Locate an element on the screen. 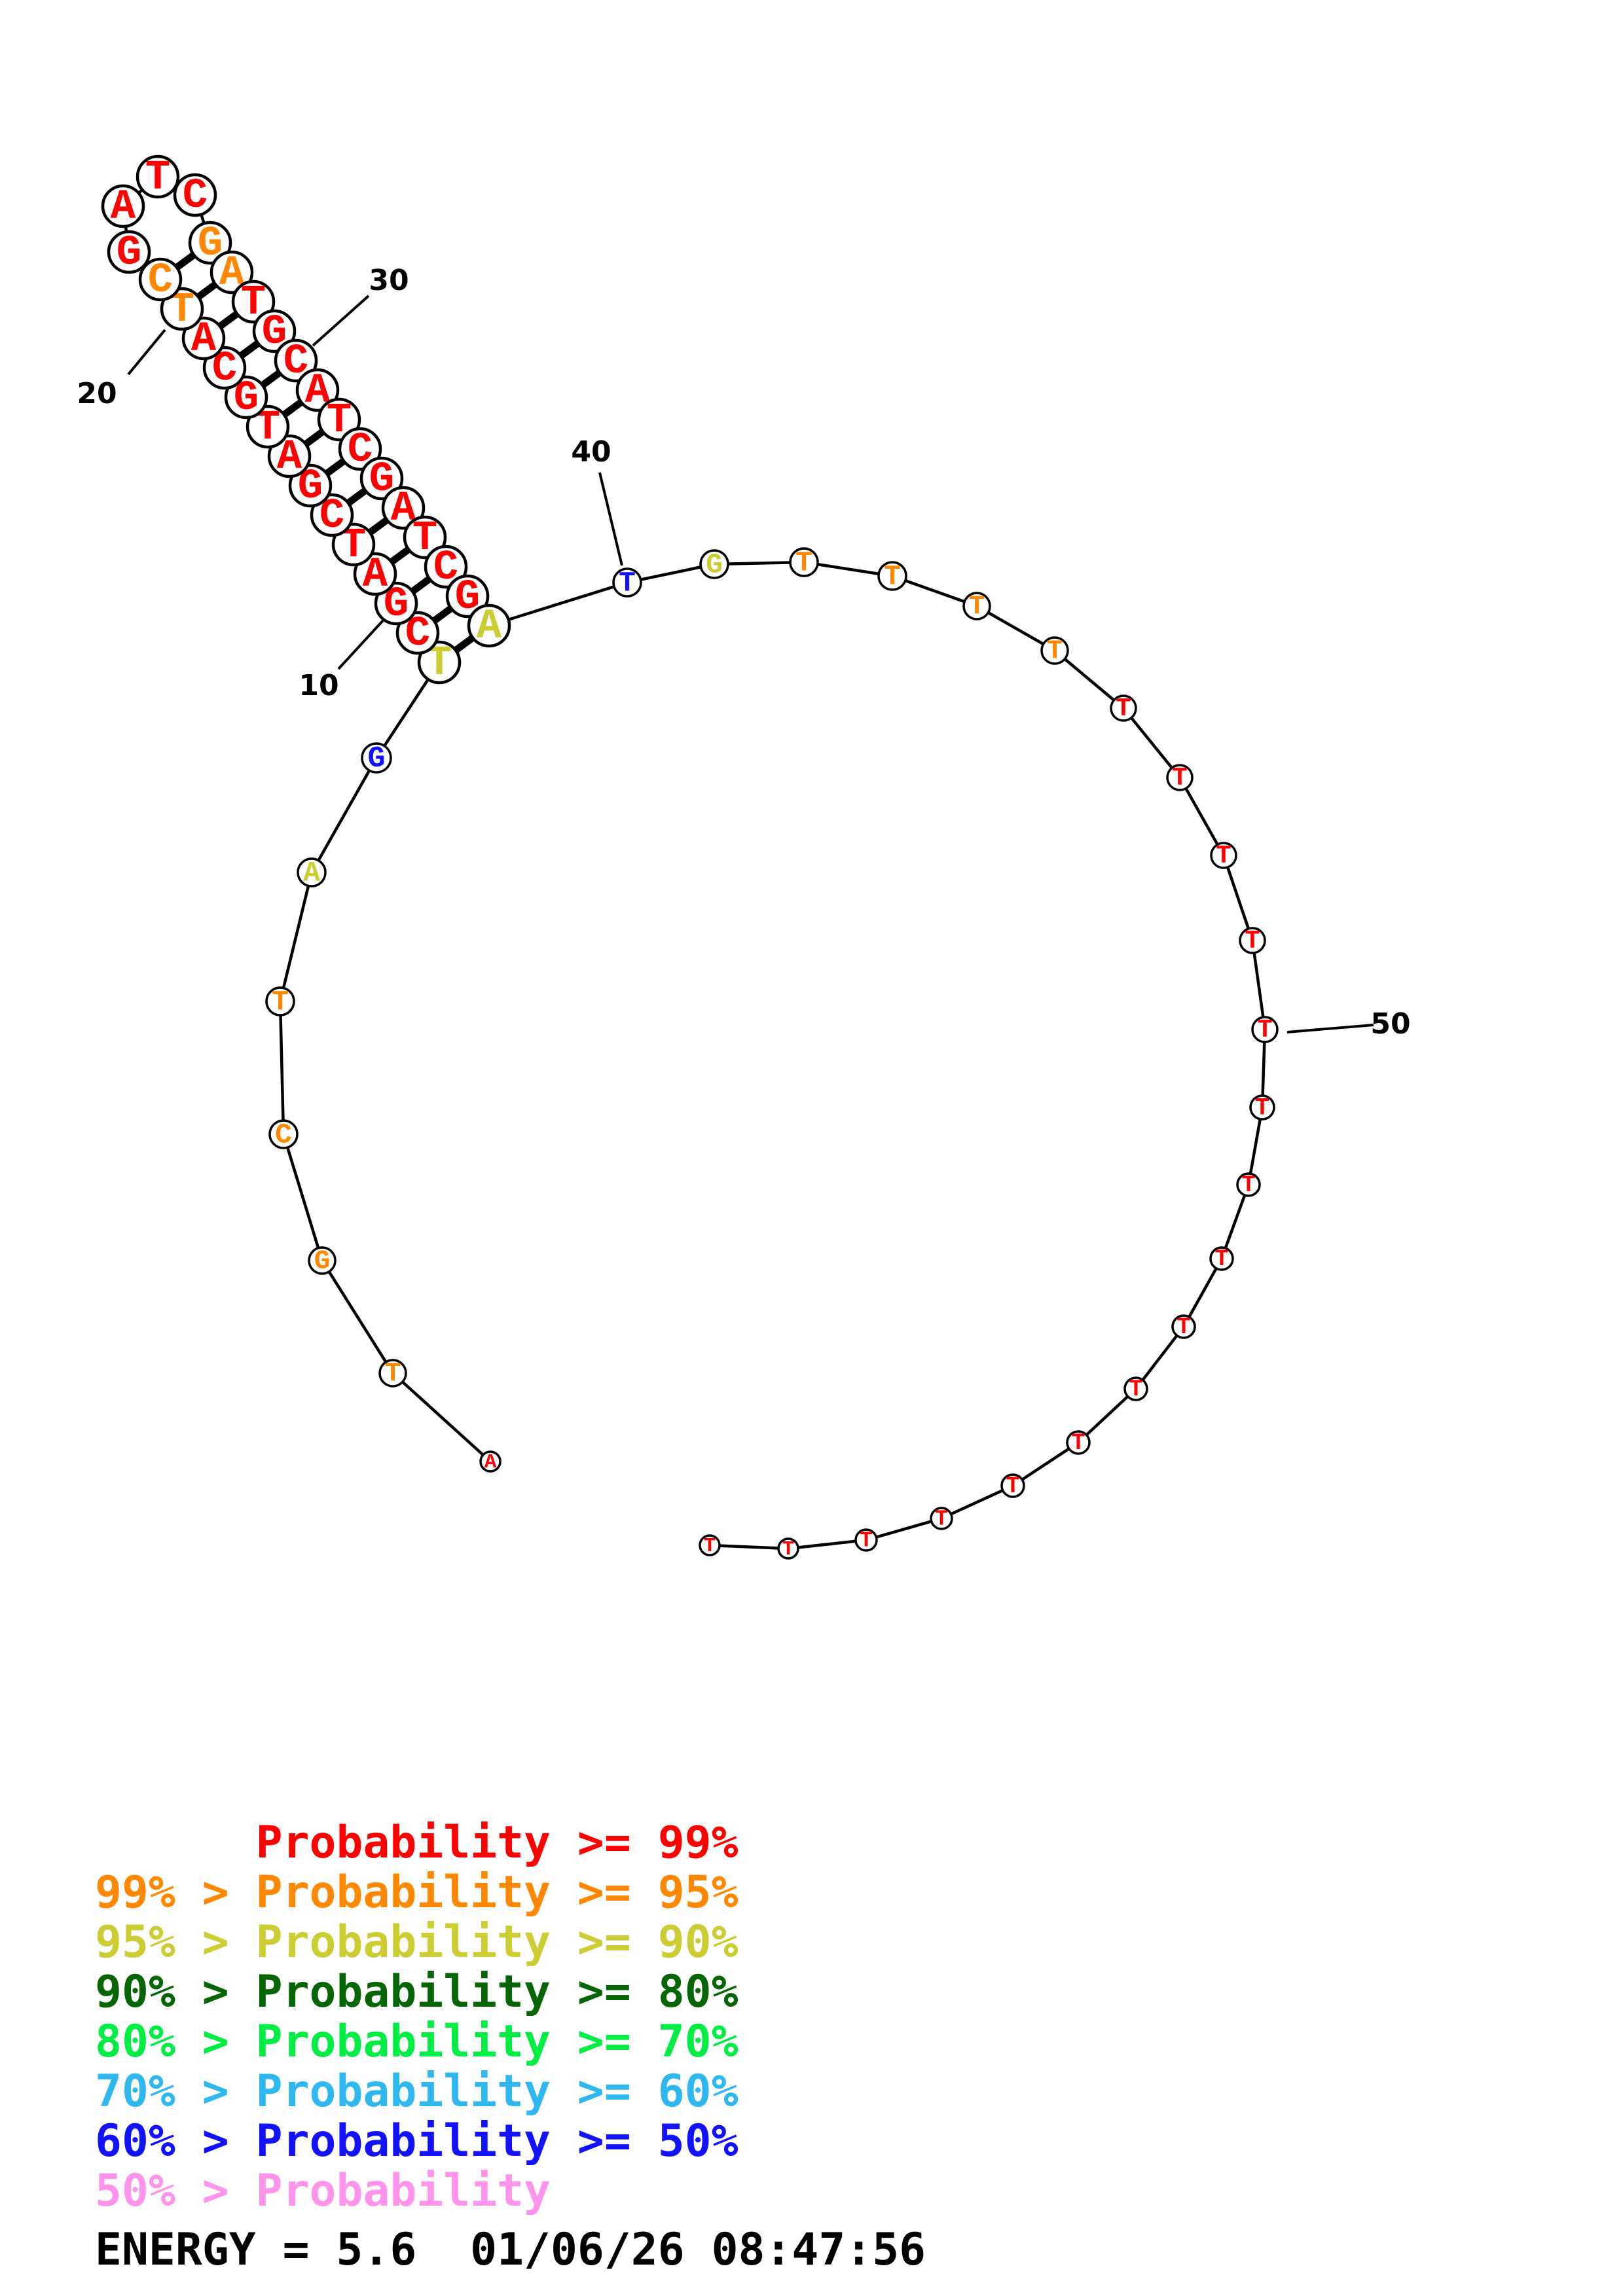 The height and width of the screenshot is (2296, 1623). position-label: 20 is located at coordinates (97, 393).